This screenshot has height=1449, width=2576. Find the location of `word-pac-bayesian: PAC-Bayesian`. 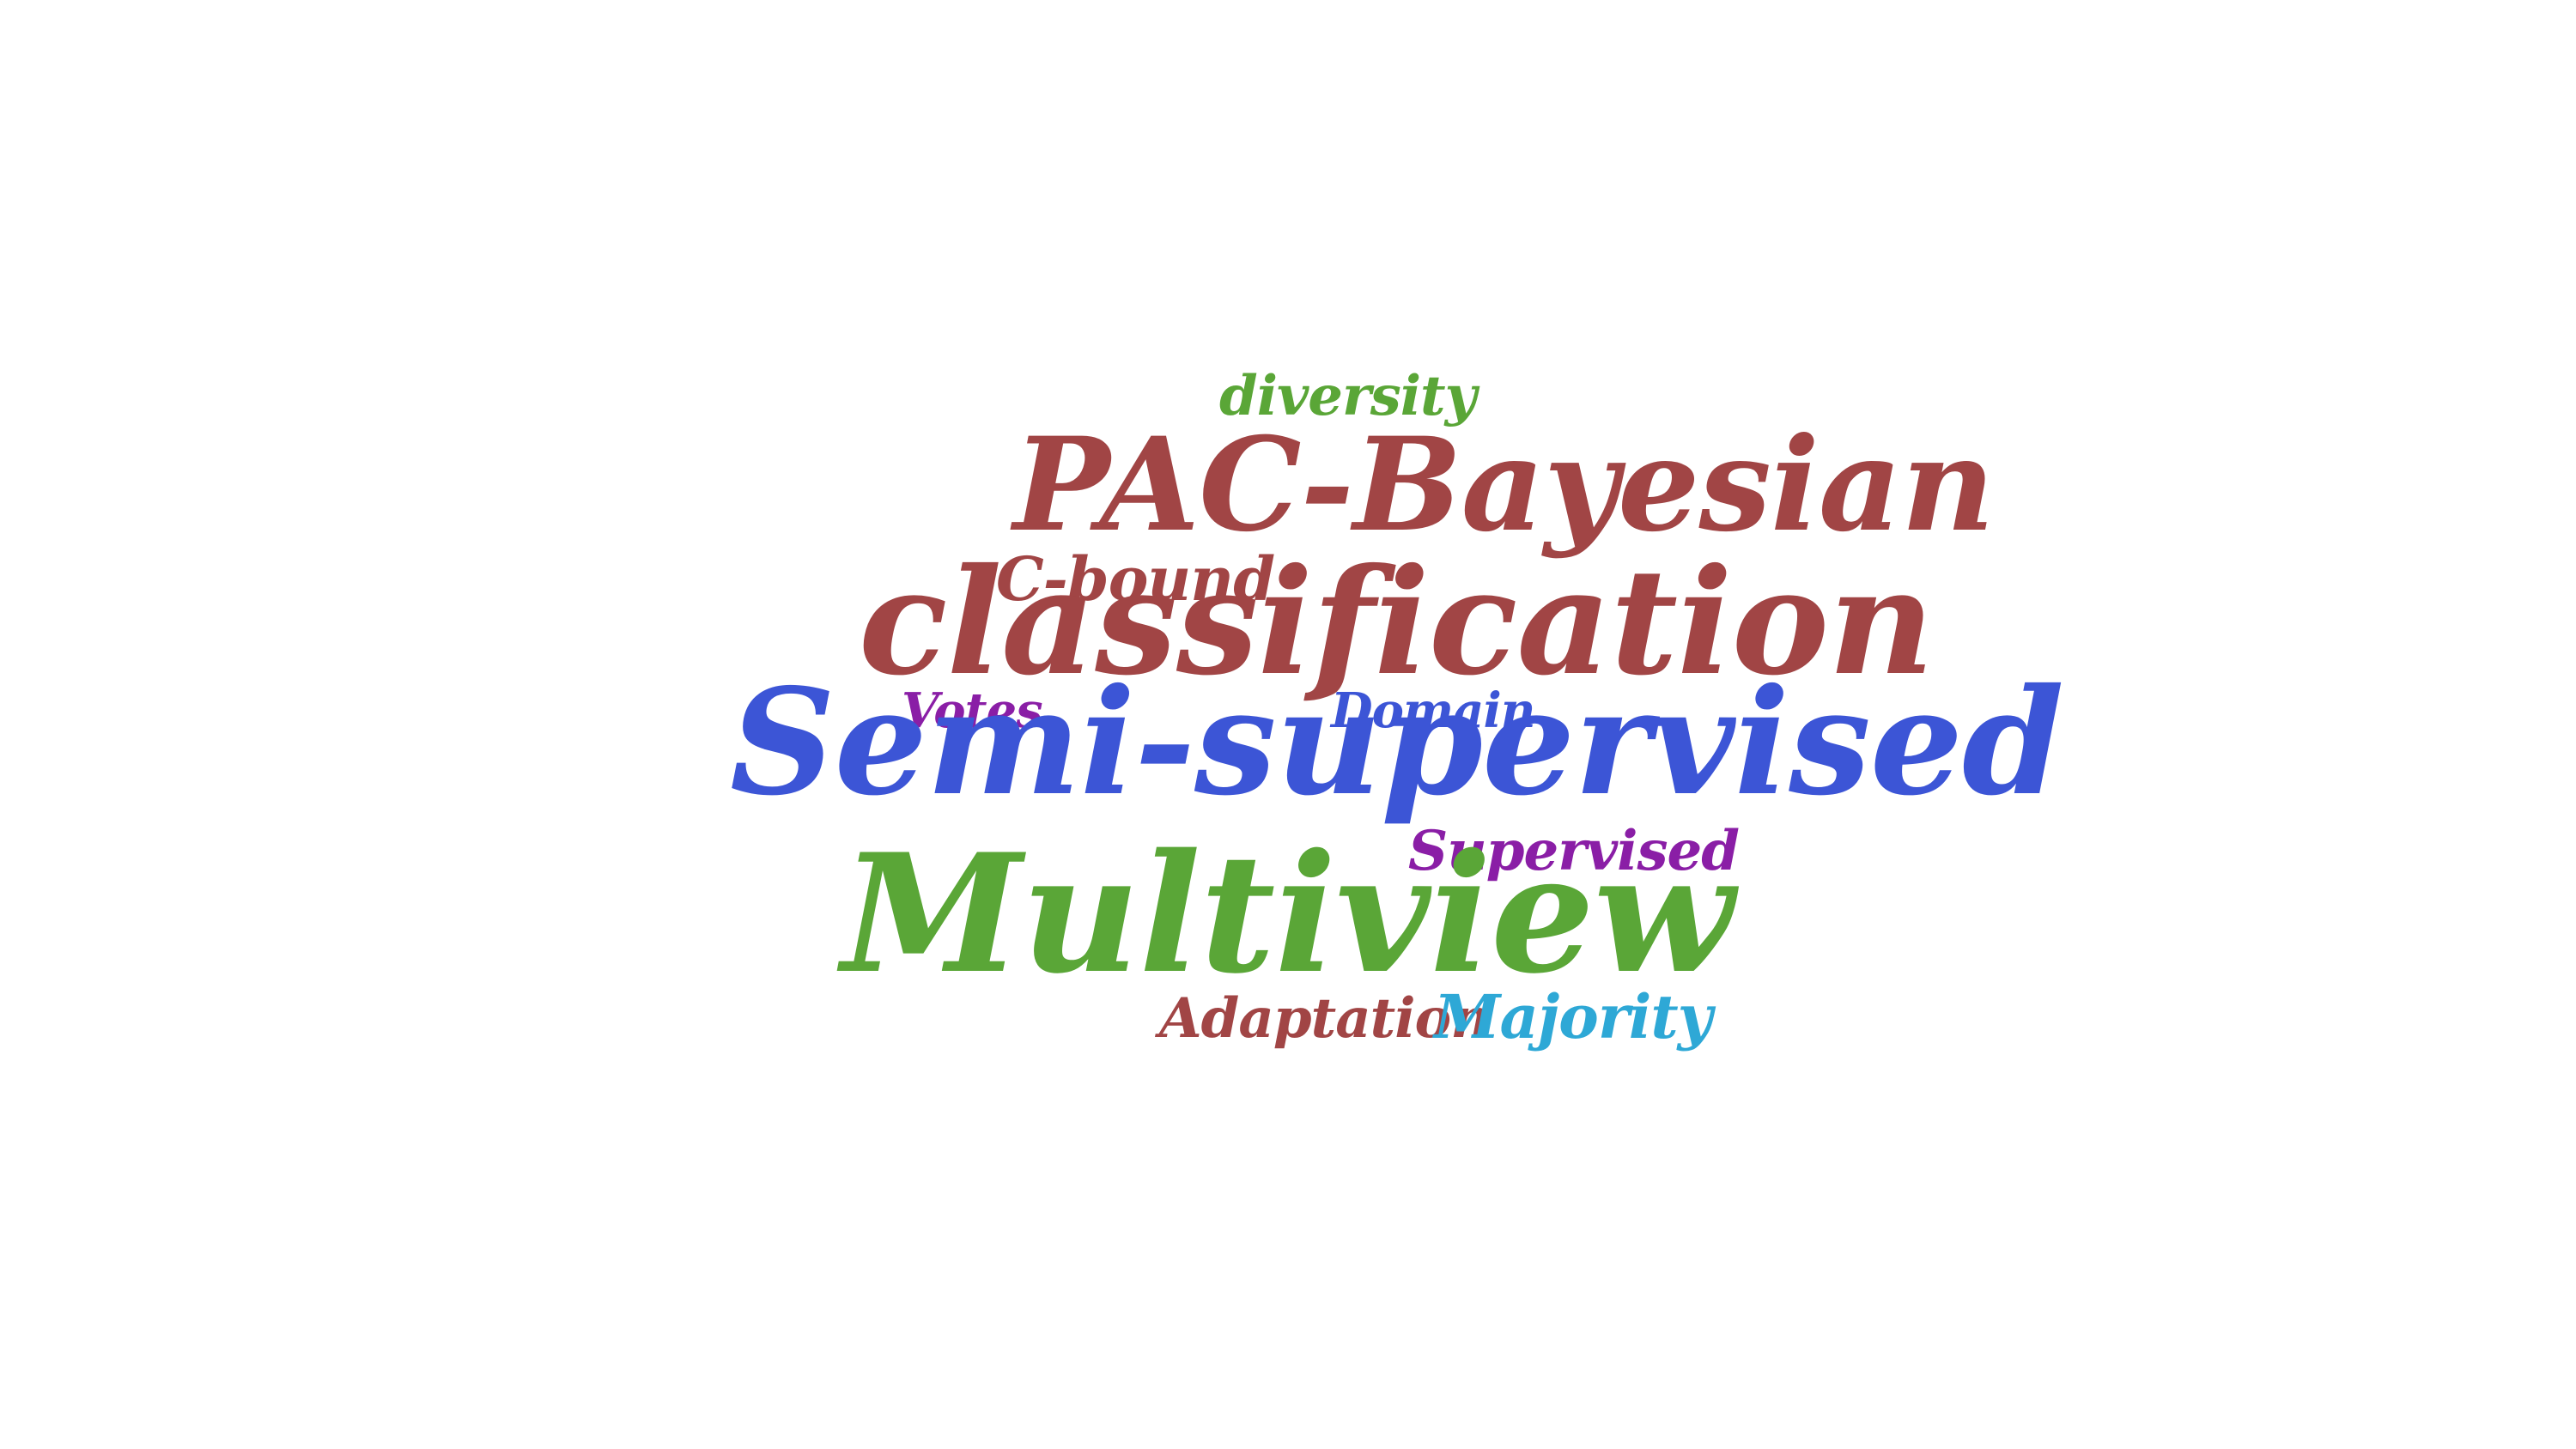

word-pac-bayesian: PAC-Bayesian is located at coordinates (1504, 485).